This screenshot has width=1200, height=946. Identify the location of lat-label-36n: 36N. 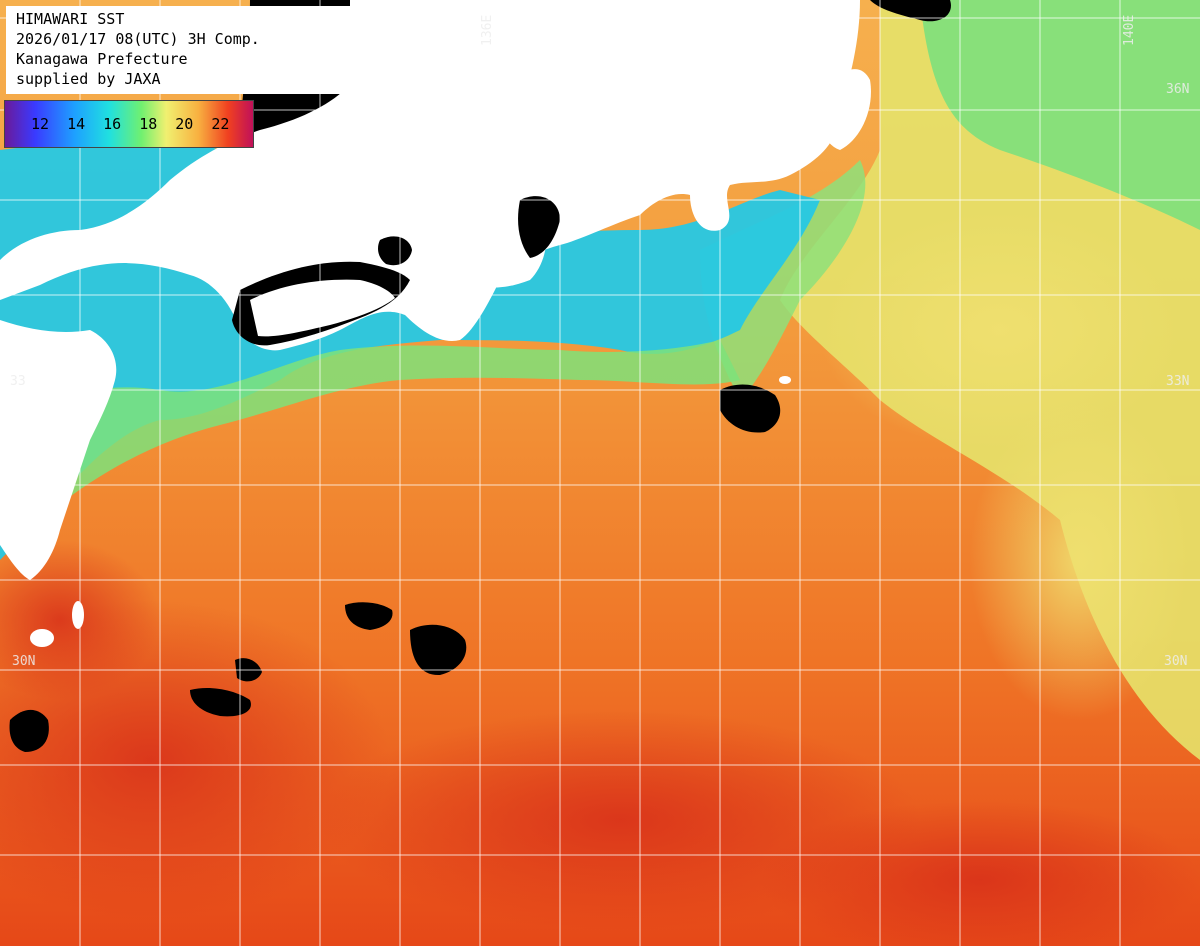
(1178, 89).